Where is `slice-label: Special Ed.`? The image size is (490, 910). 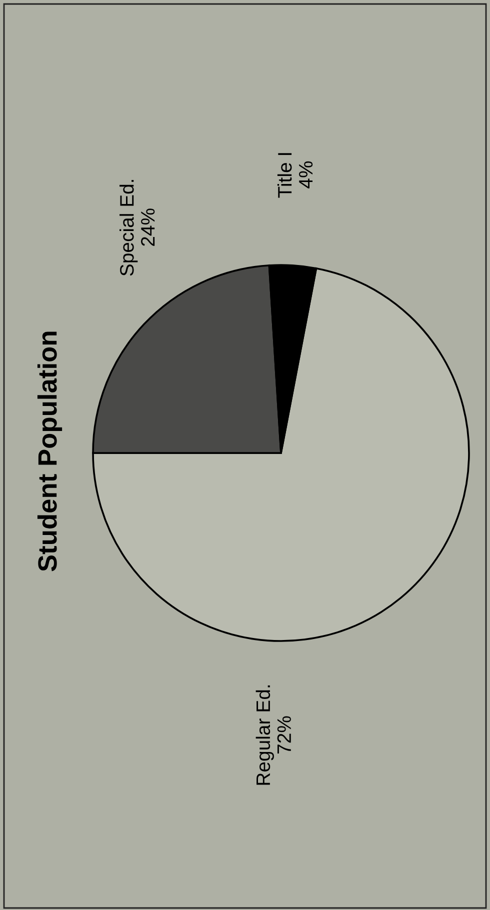 slice-label: Special Ed. is located at coordinates (129, 228).